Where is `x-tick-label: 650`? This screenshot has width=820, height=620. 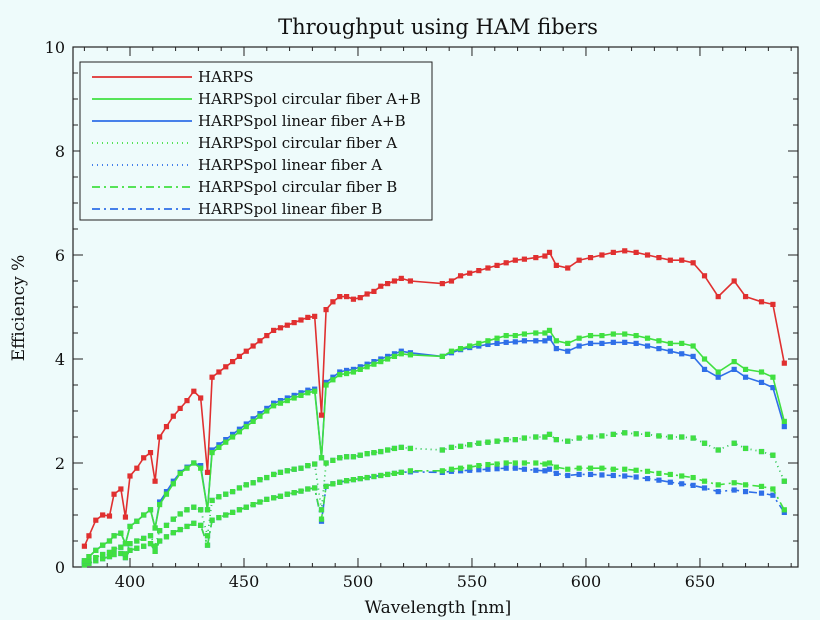 x-tick-label: 650 is located at coordinates (700, 581).